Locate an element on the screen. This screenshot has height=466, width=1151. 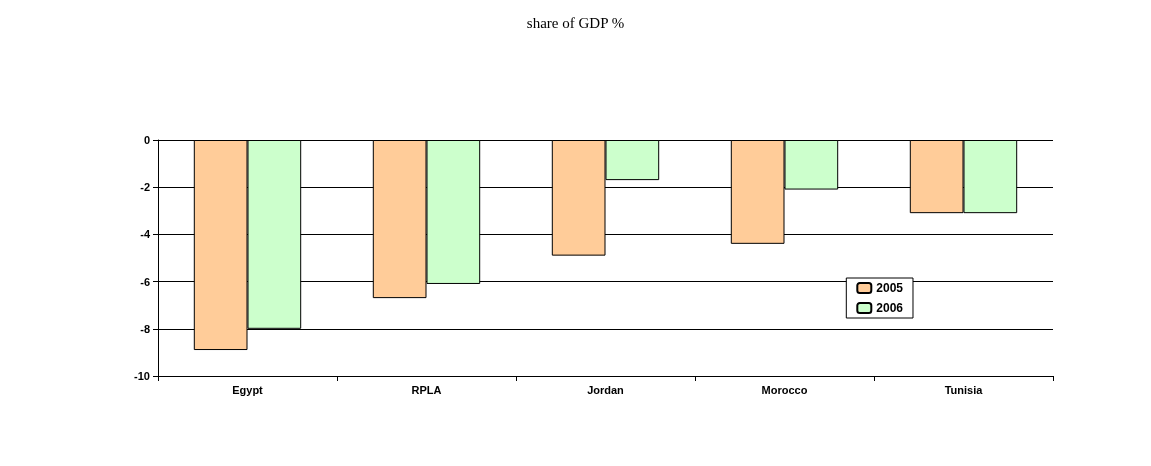
y-tick-label: -8 is located at coordinates (145, 328).